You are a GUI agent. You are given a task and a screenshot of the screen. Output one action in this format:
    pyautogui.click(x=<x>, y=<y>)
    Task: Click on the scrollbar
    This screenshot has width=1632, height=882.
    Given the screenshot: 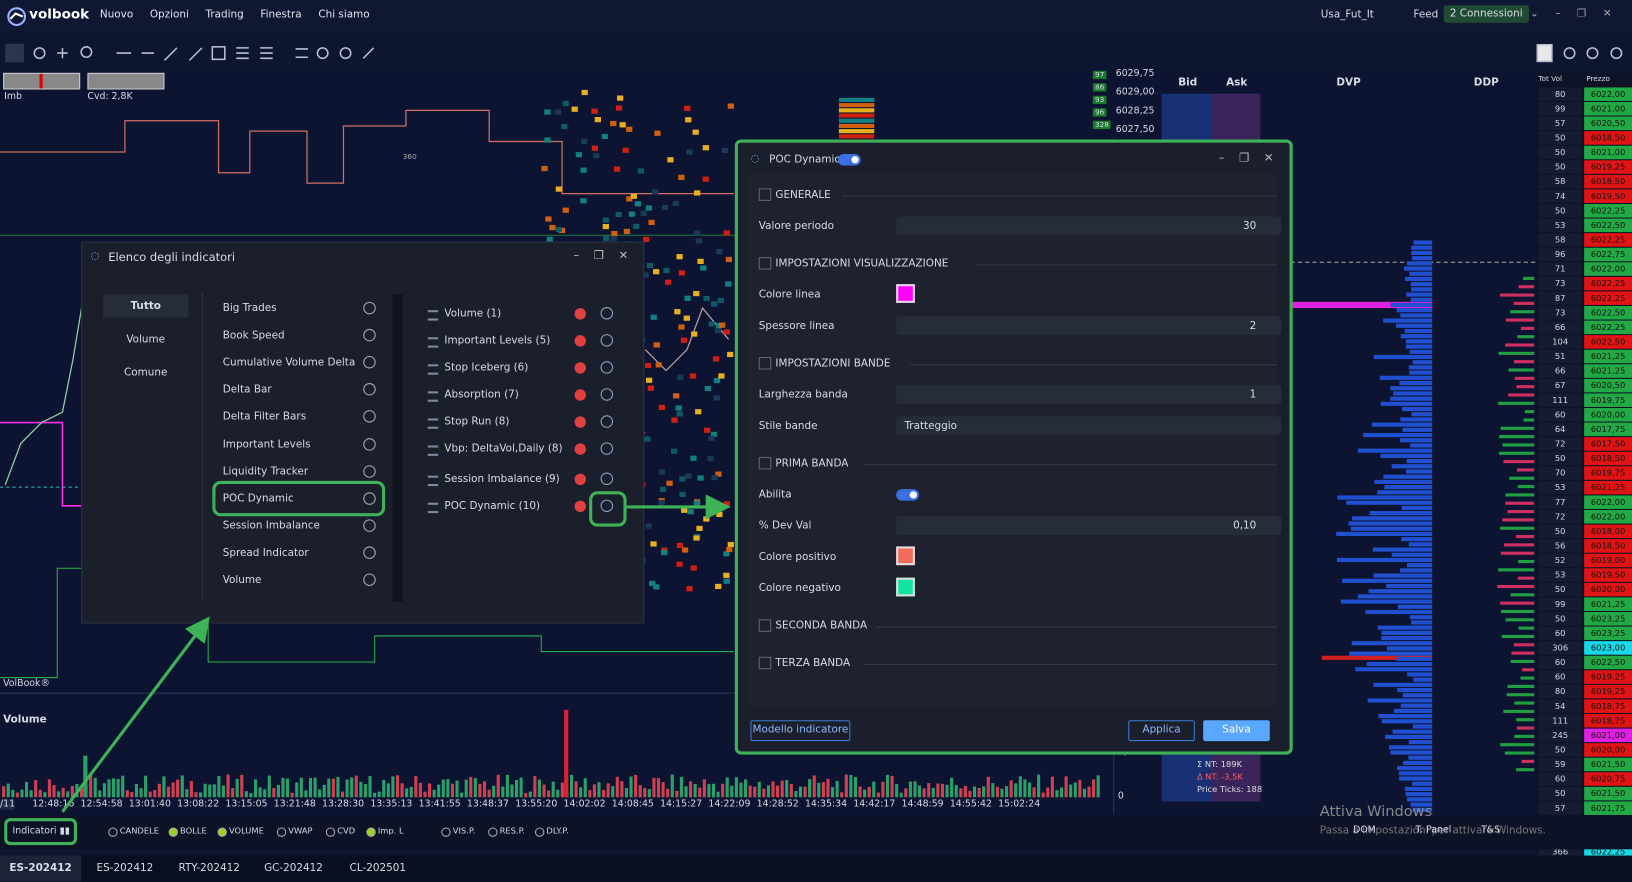 What is the action you would take?
    pyautogui.click(x=397, y=448)
    